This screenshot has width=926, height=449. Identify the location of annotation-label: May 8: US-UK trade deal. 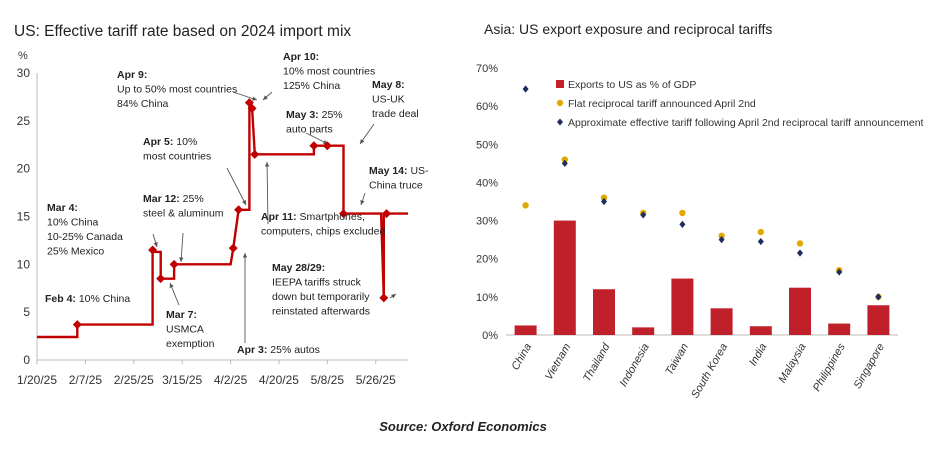
(395, 99).